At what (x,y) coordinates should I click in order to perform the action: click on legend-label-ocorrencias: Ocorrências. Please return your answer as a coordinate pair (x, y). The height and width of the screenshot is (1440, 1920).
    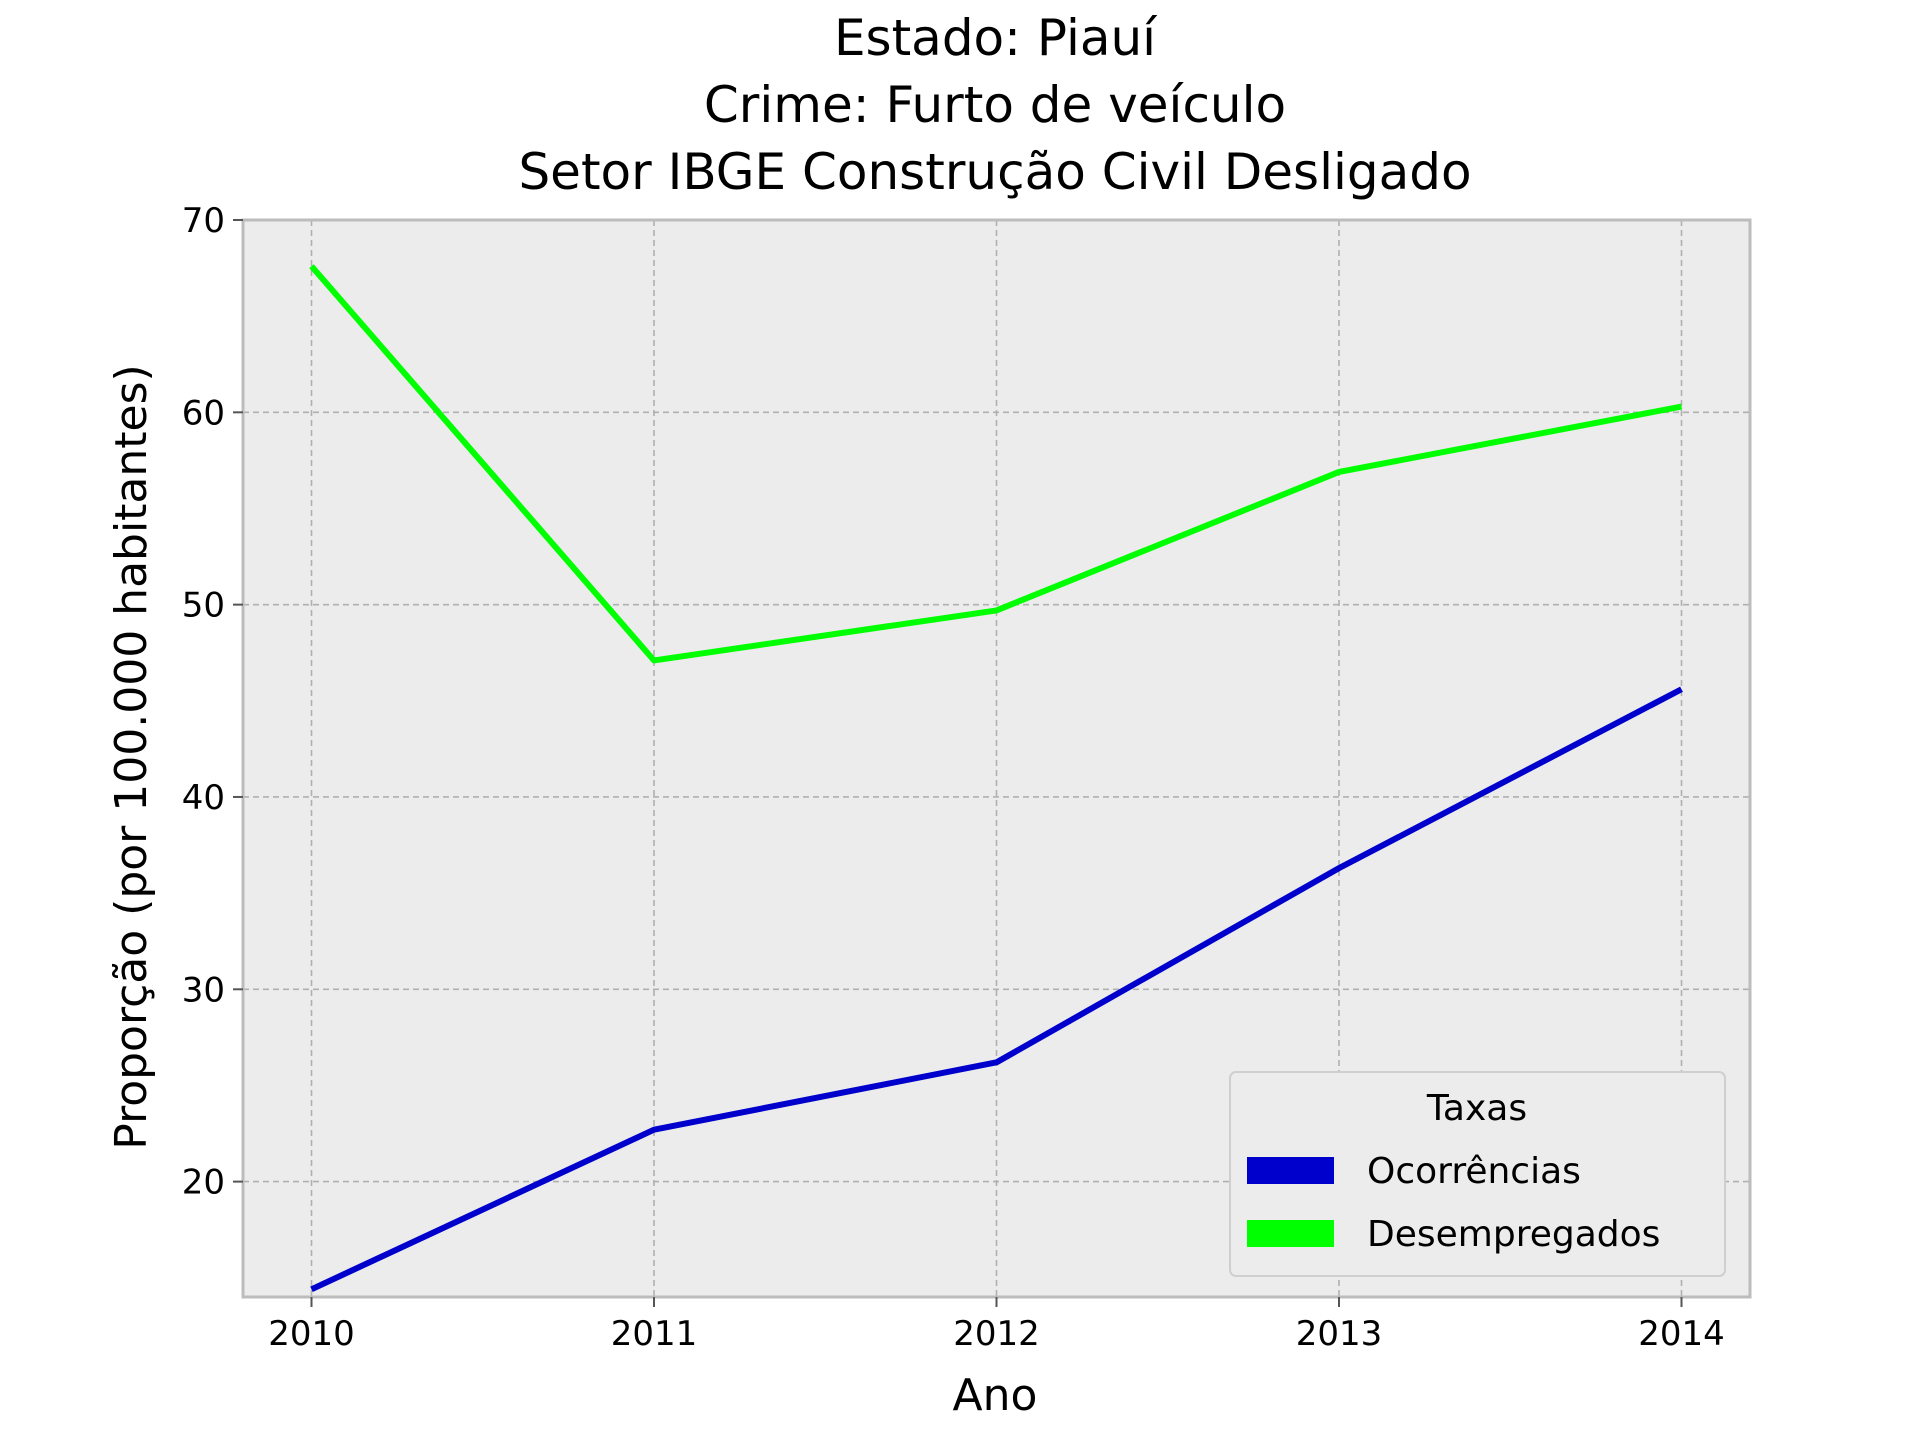
    Looking at the image, I should click on (1474, 1171).